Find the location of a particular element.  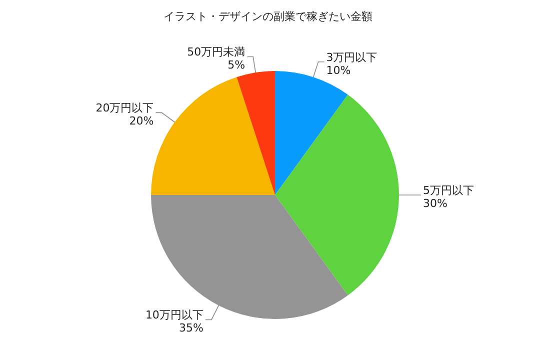

chart-title: イラスト・デザインの副業で稼ぎたい金額 is located at coordinates (268, 17).